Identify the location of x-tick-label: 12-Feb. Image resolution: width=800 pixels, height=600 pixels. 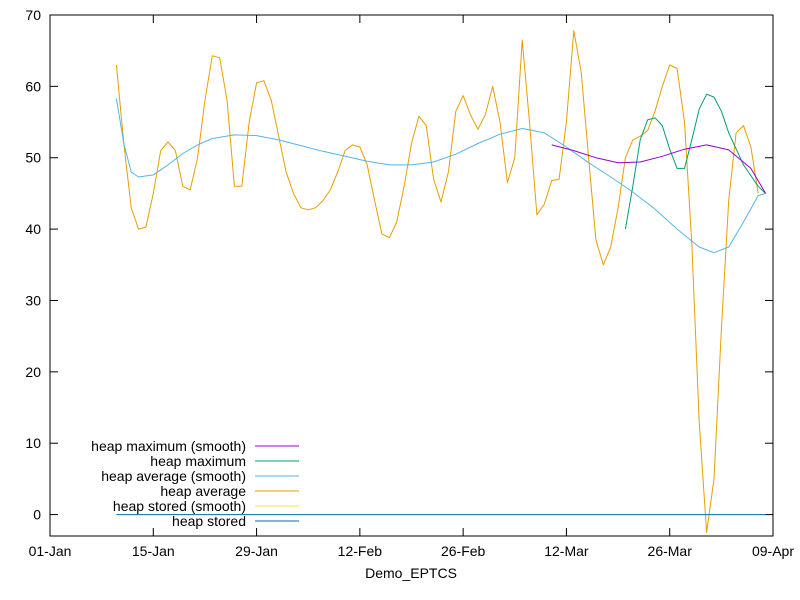
(360, 551).